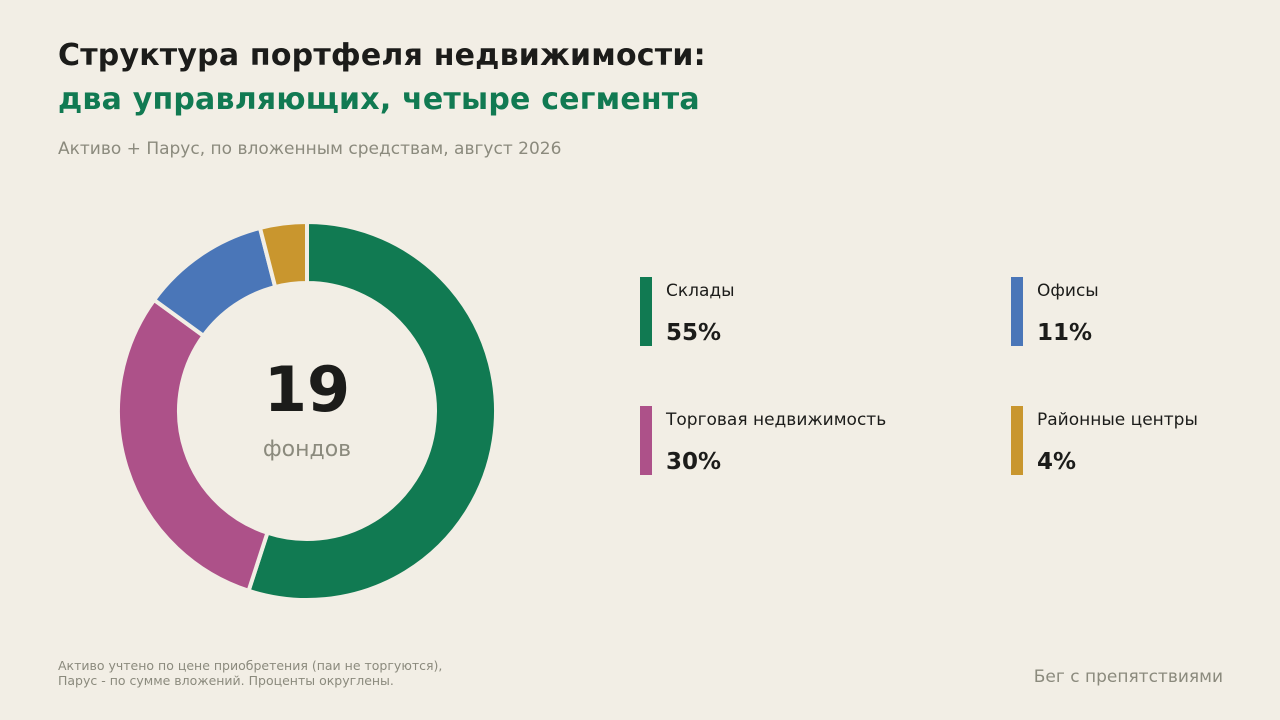 The height and width of the screenshot is (720, 1280). I want to click on legend-value-warehouses: 55%, so click(694, 333).